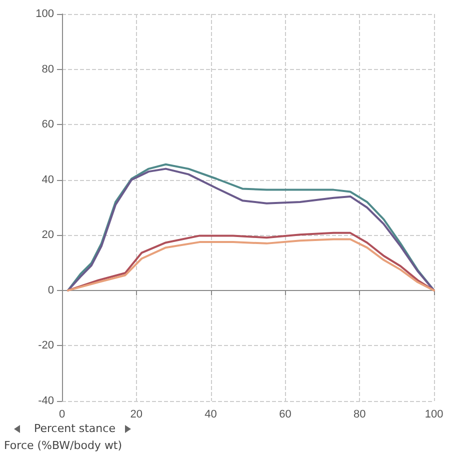 The width and height of the screenshot is (452, 462). I want to click on x-tick-label: 80, so click(359, 414).